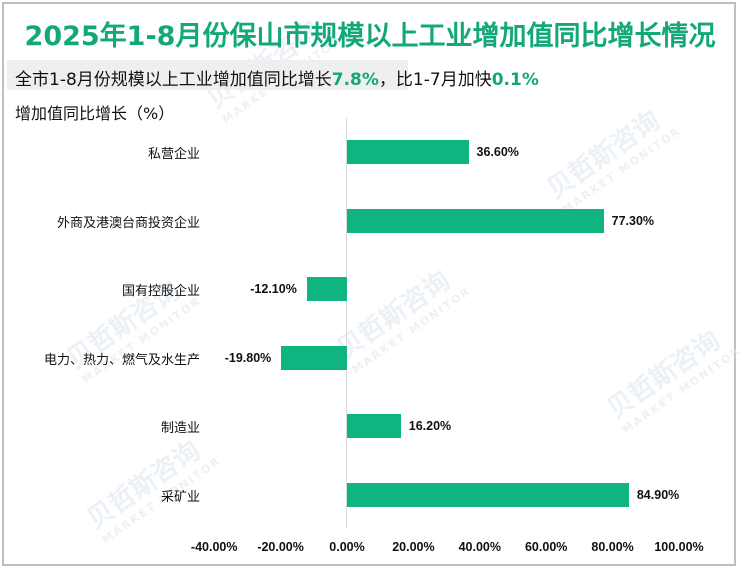 This screenshot has width=740, height=571. I want to click on value-label: -12.10%, so click(273, 289).